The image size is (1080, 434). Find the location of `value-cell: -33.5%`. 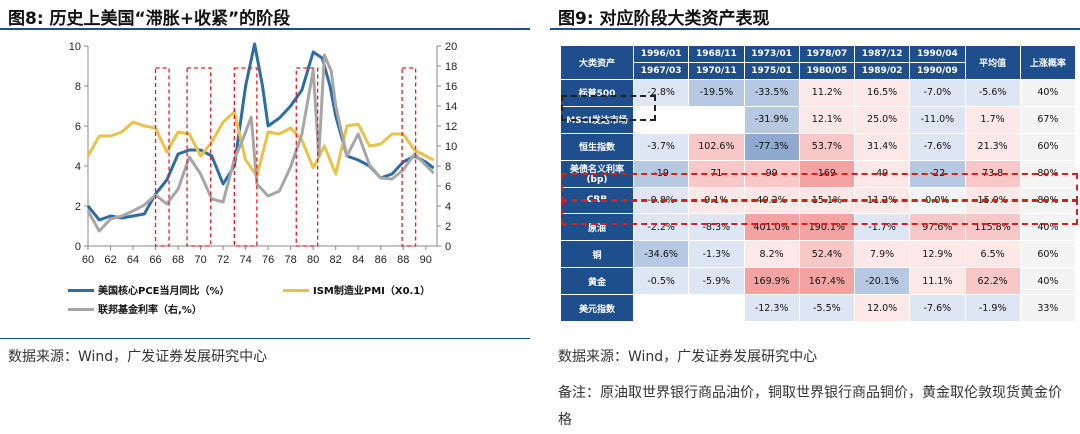

value-cell: -33.5% is located at coordinates (771, 93).